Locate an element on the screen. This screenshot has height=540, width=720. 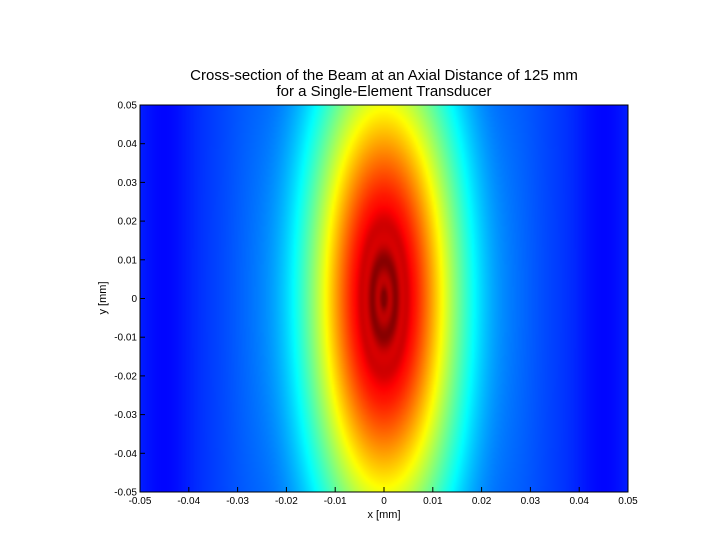
y-tick-label: 0 is located at coordinates (134, 299).